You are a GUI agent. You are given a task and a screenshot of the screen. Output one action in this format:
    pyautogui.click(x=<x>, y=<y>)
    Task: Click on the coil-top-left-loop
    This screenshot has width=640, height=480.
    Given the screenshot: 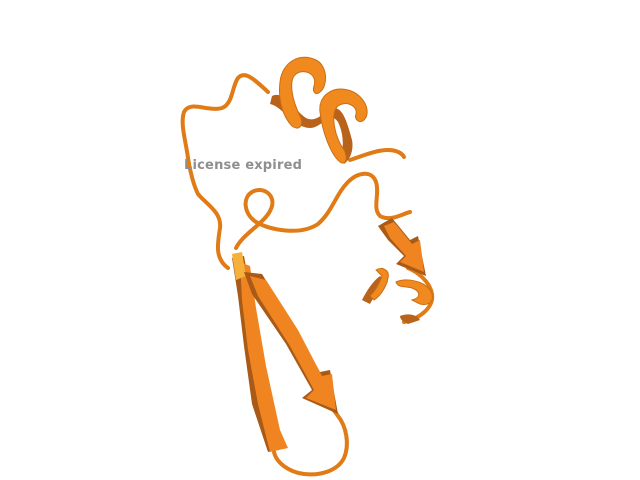 What is the action you would take?
    pyautogui.click(x=225, y=171)
    